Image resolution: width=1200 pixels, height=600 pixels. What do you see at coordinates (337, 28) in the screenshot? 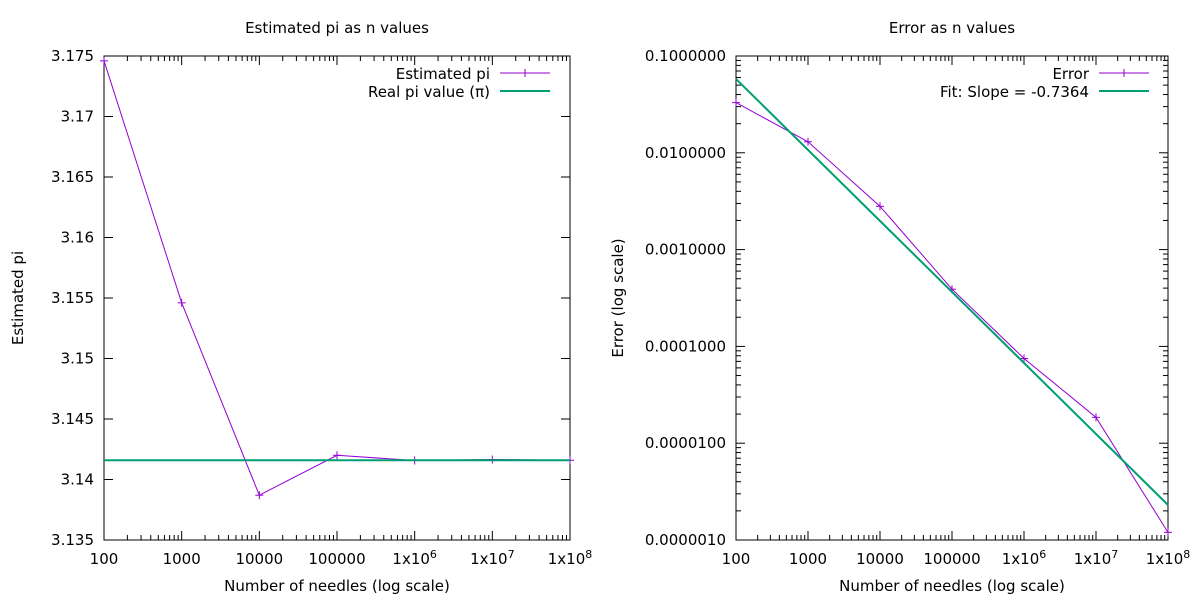
I see `left-chart-title: Estimated pi as n values` at bounding box center [337, 28].